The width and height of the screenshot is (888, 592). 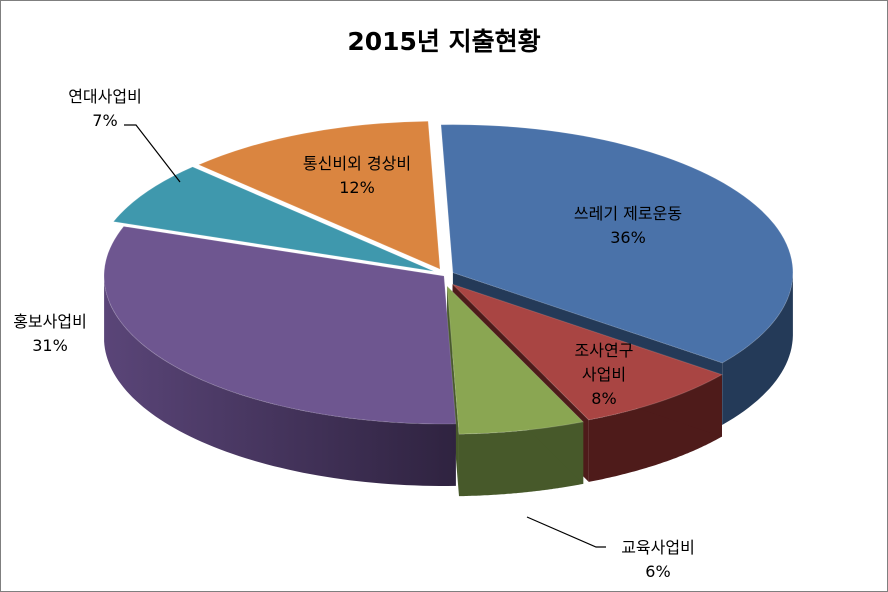 What do you see at coordinates (280, 325) in the screenshot?
I see `slice-홍보사업비` at bounding box center [280, 325].